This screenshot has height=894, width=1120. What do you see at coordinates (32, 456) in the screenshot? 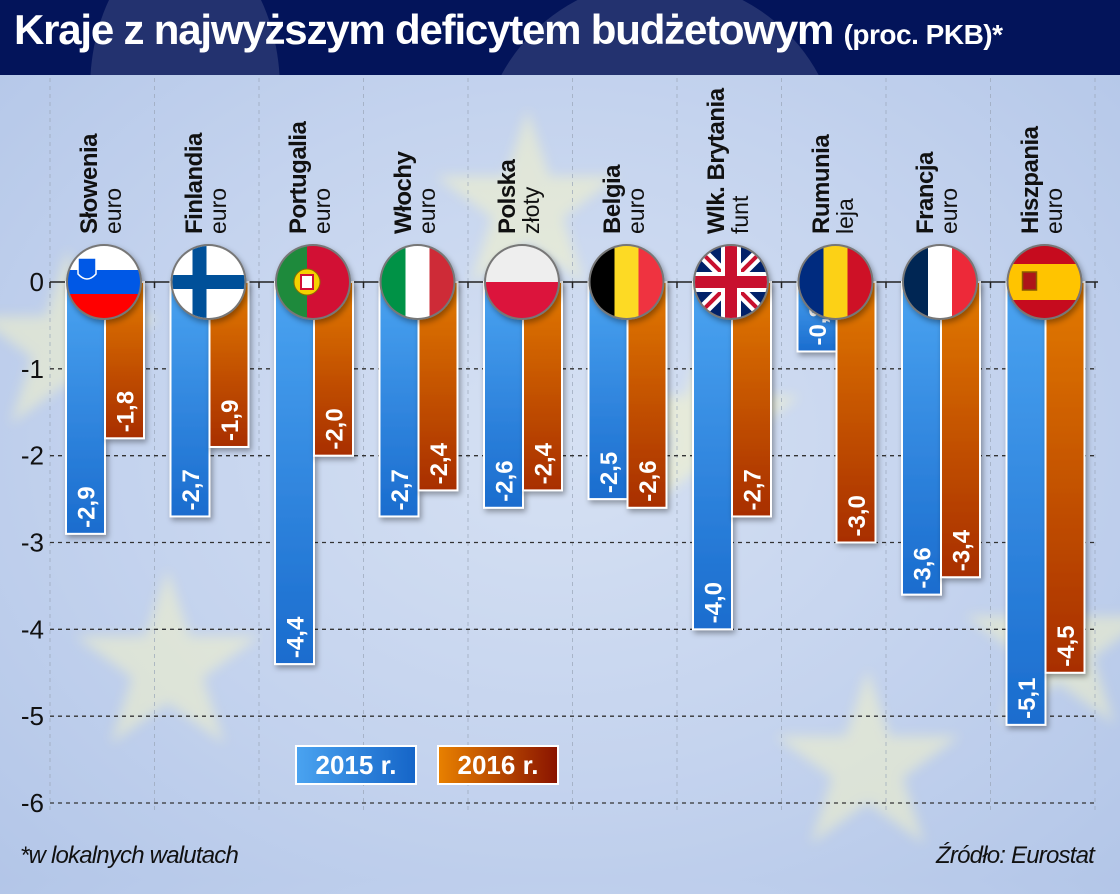
I see `y-tick-label: -2` at bounding box center [32, 456].